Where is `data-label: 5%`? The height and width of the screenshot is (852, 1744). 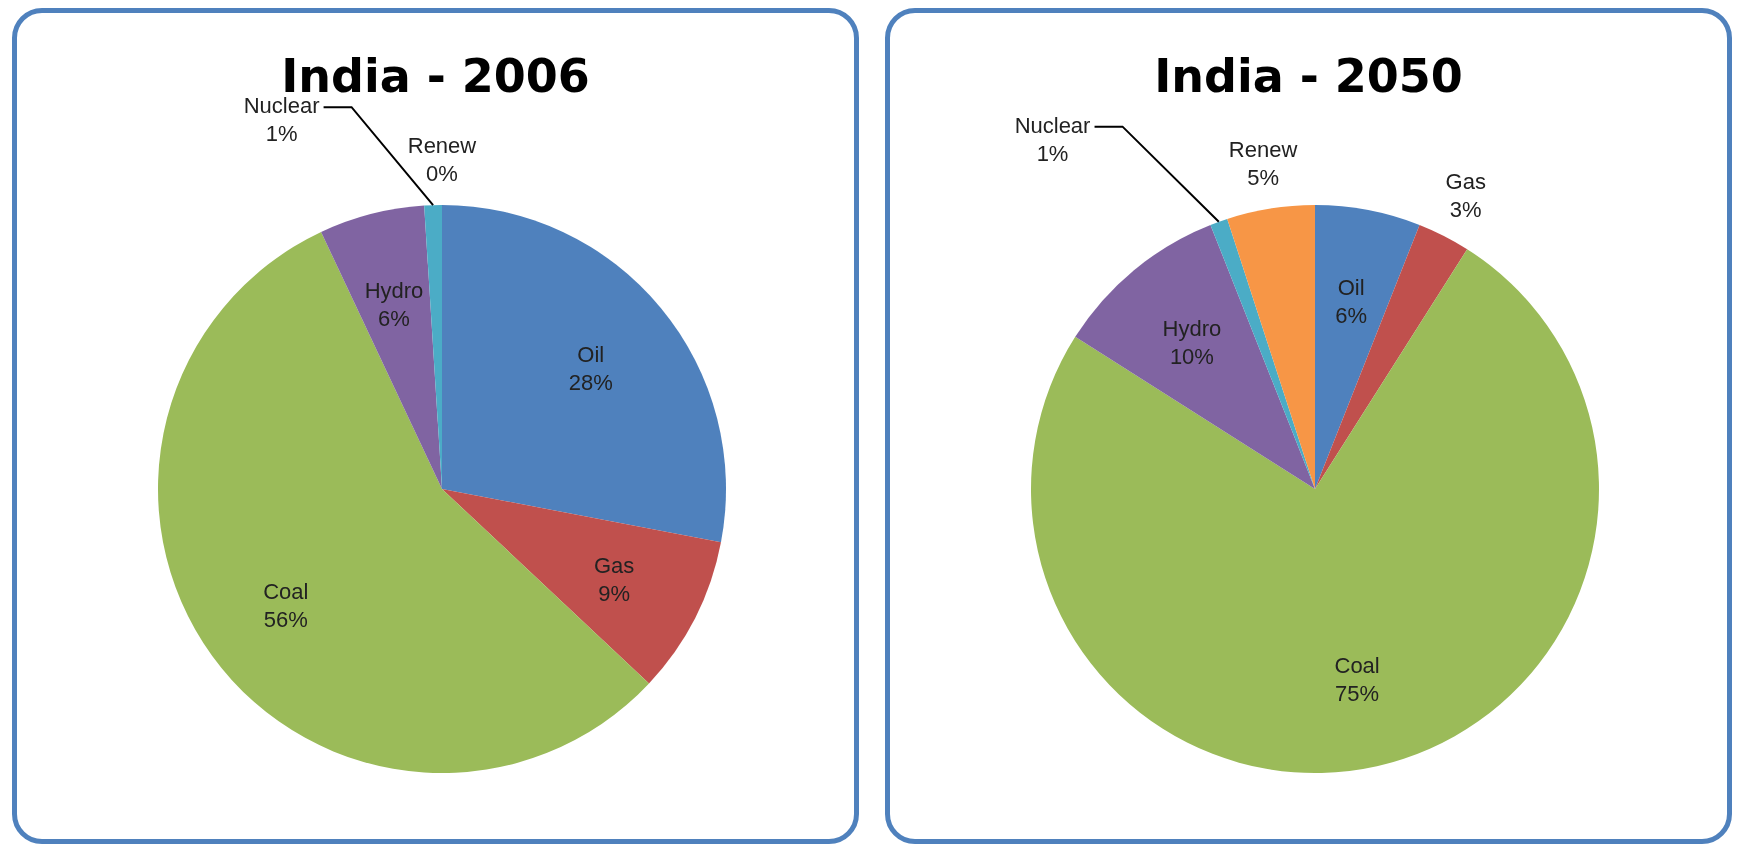
data-label: 5% is located at coordinates (1263, 178).